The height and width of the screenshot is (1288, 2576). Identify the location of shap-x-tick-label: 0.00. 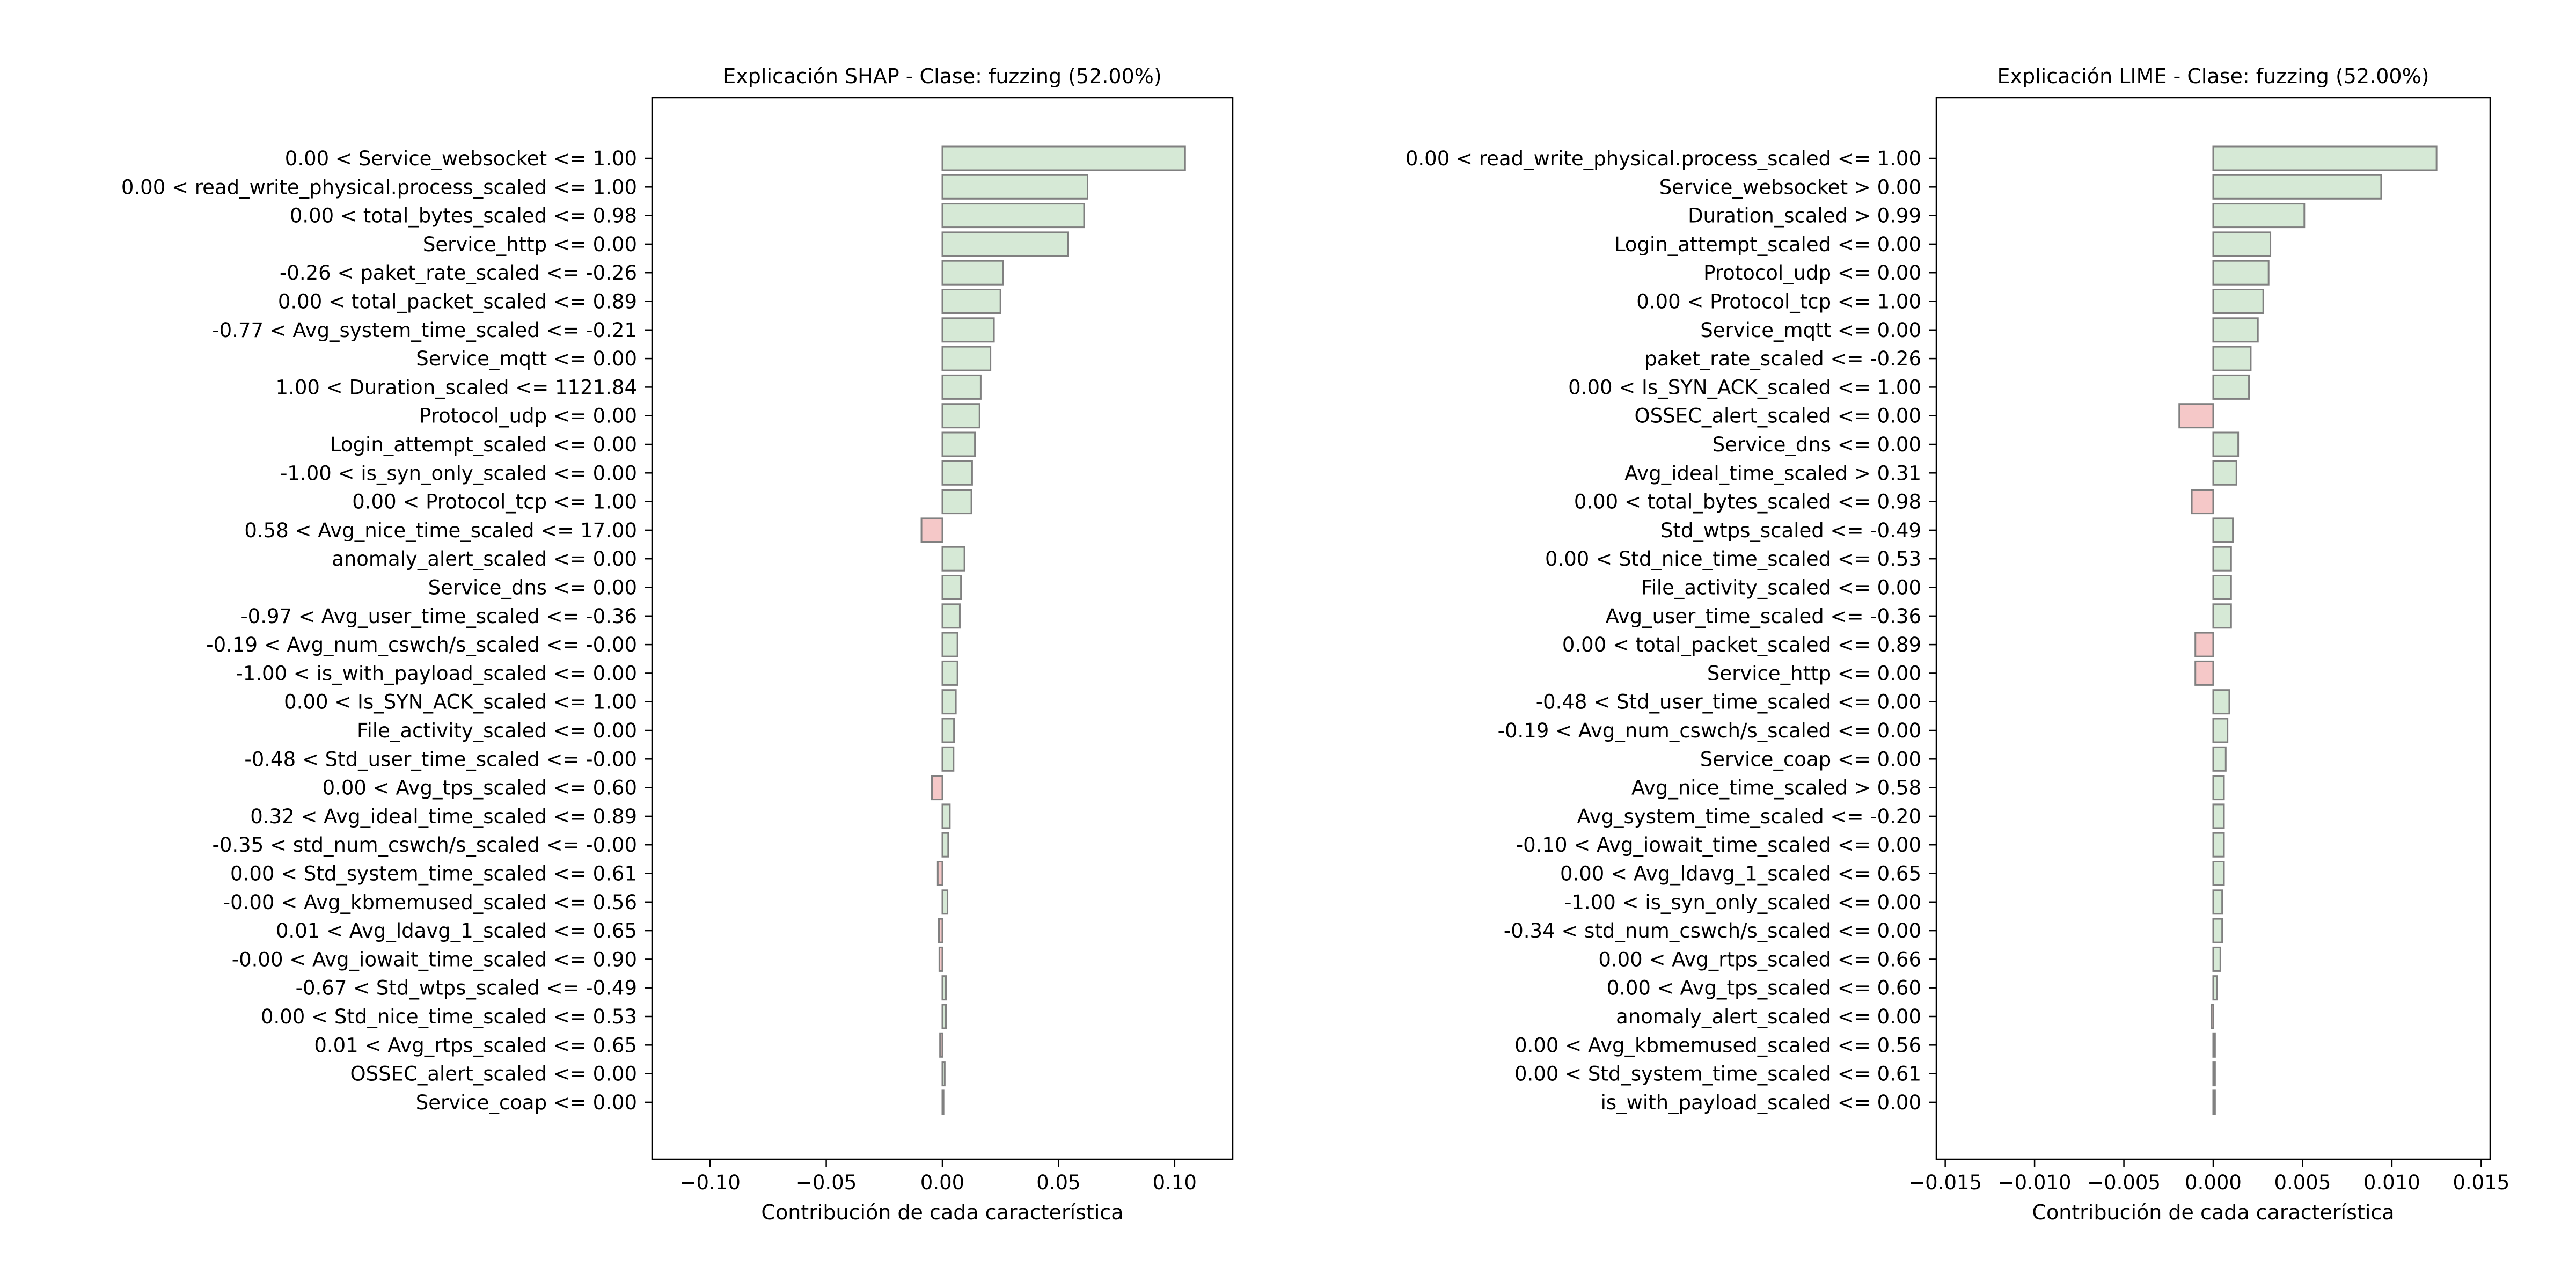
(942, 1182).